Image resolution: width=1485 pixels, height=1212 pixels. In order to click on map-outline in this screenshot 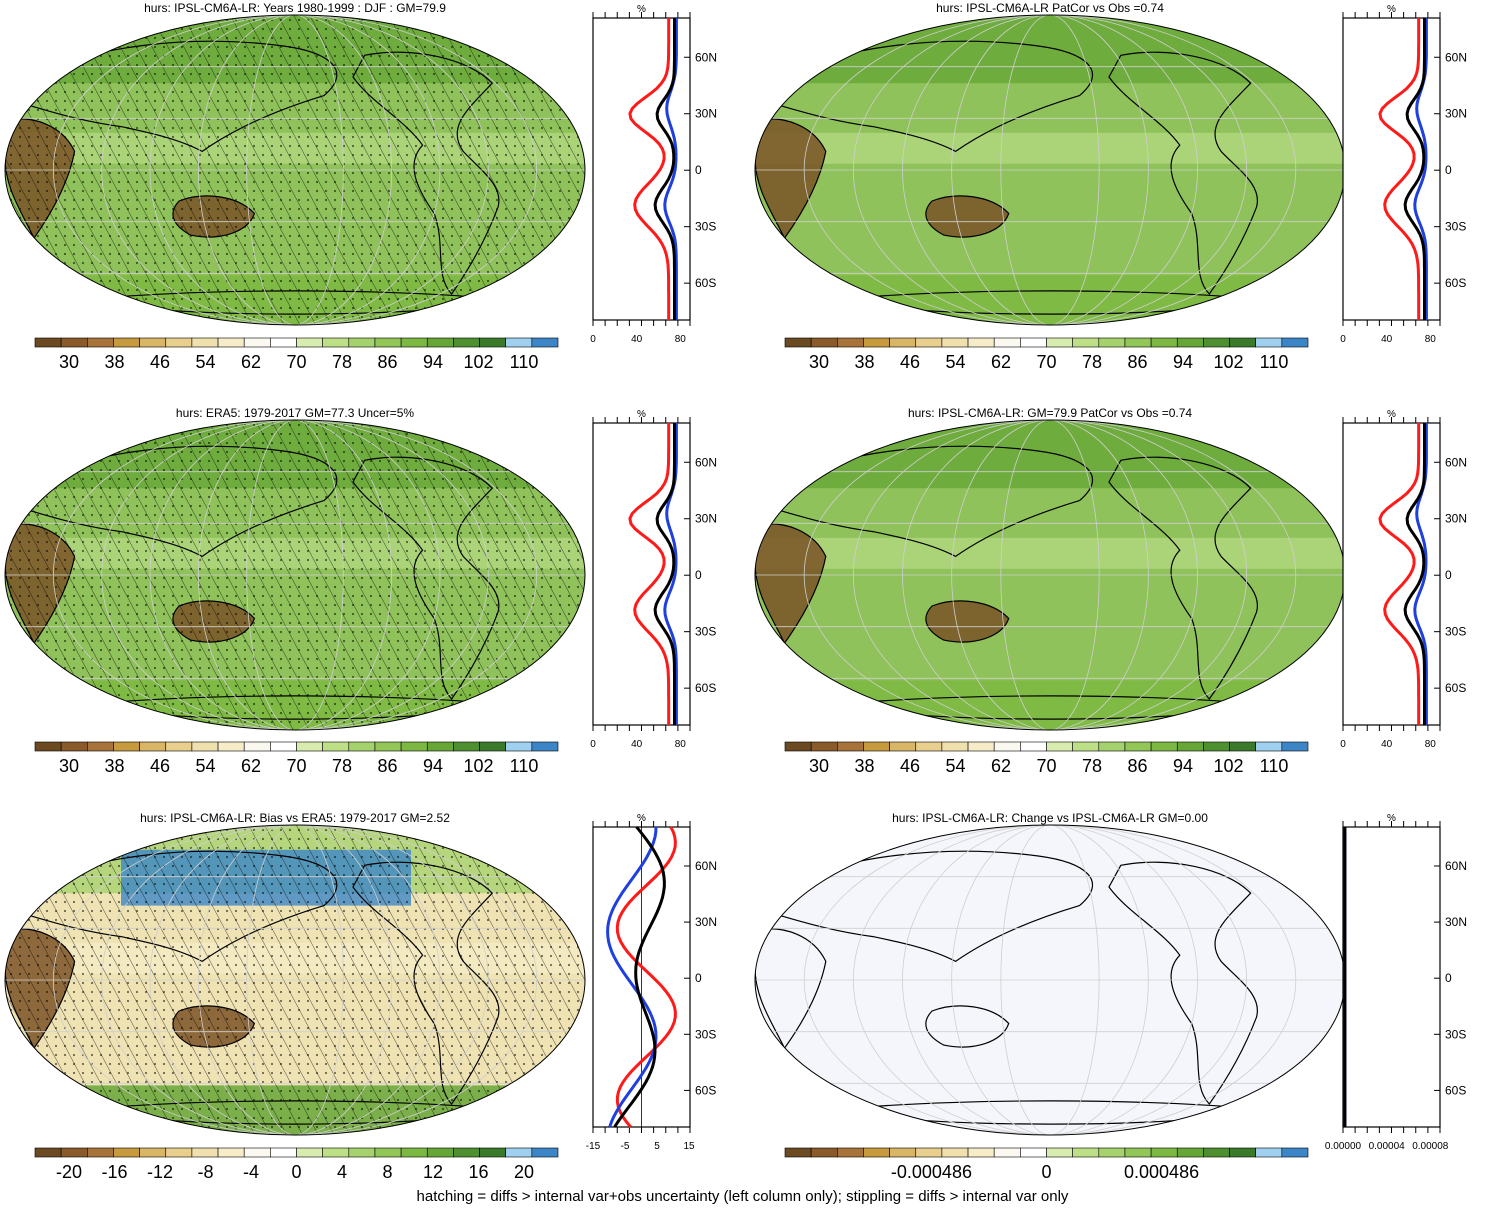, I will do `click(295, 980)`.